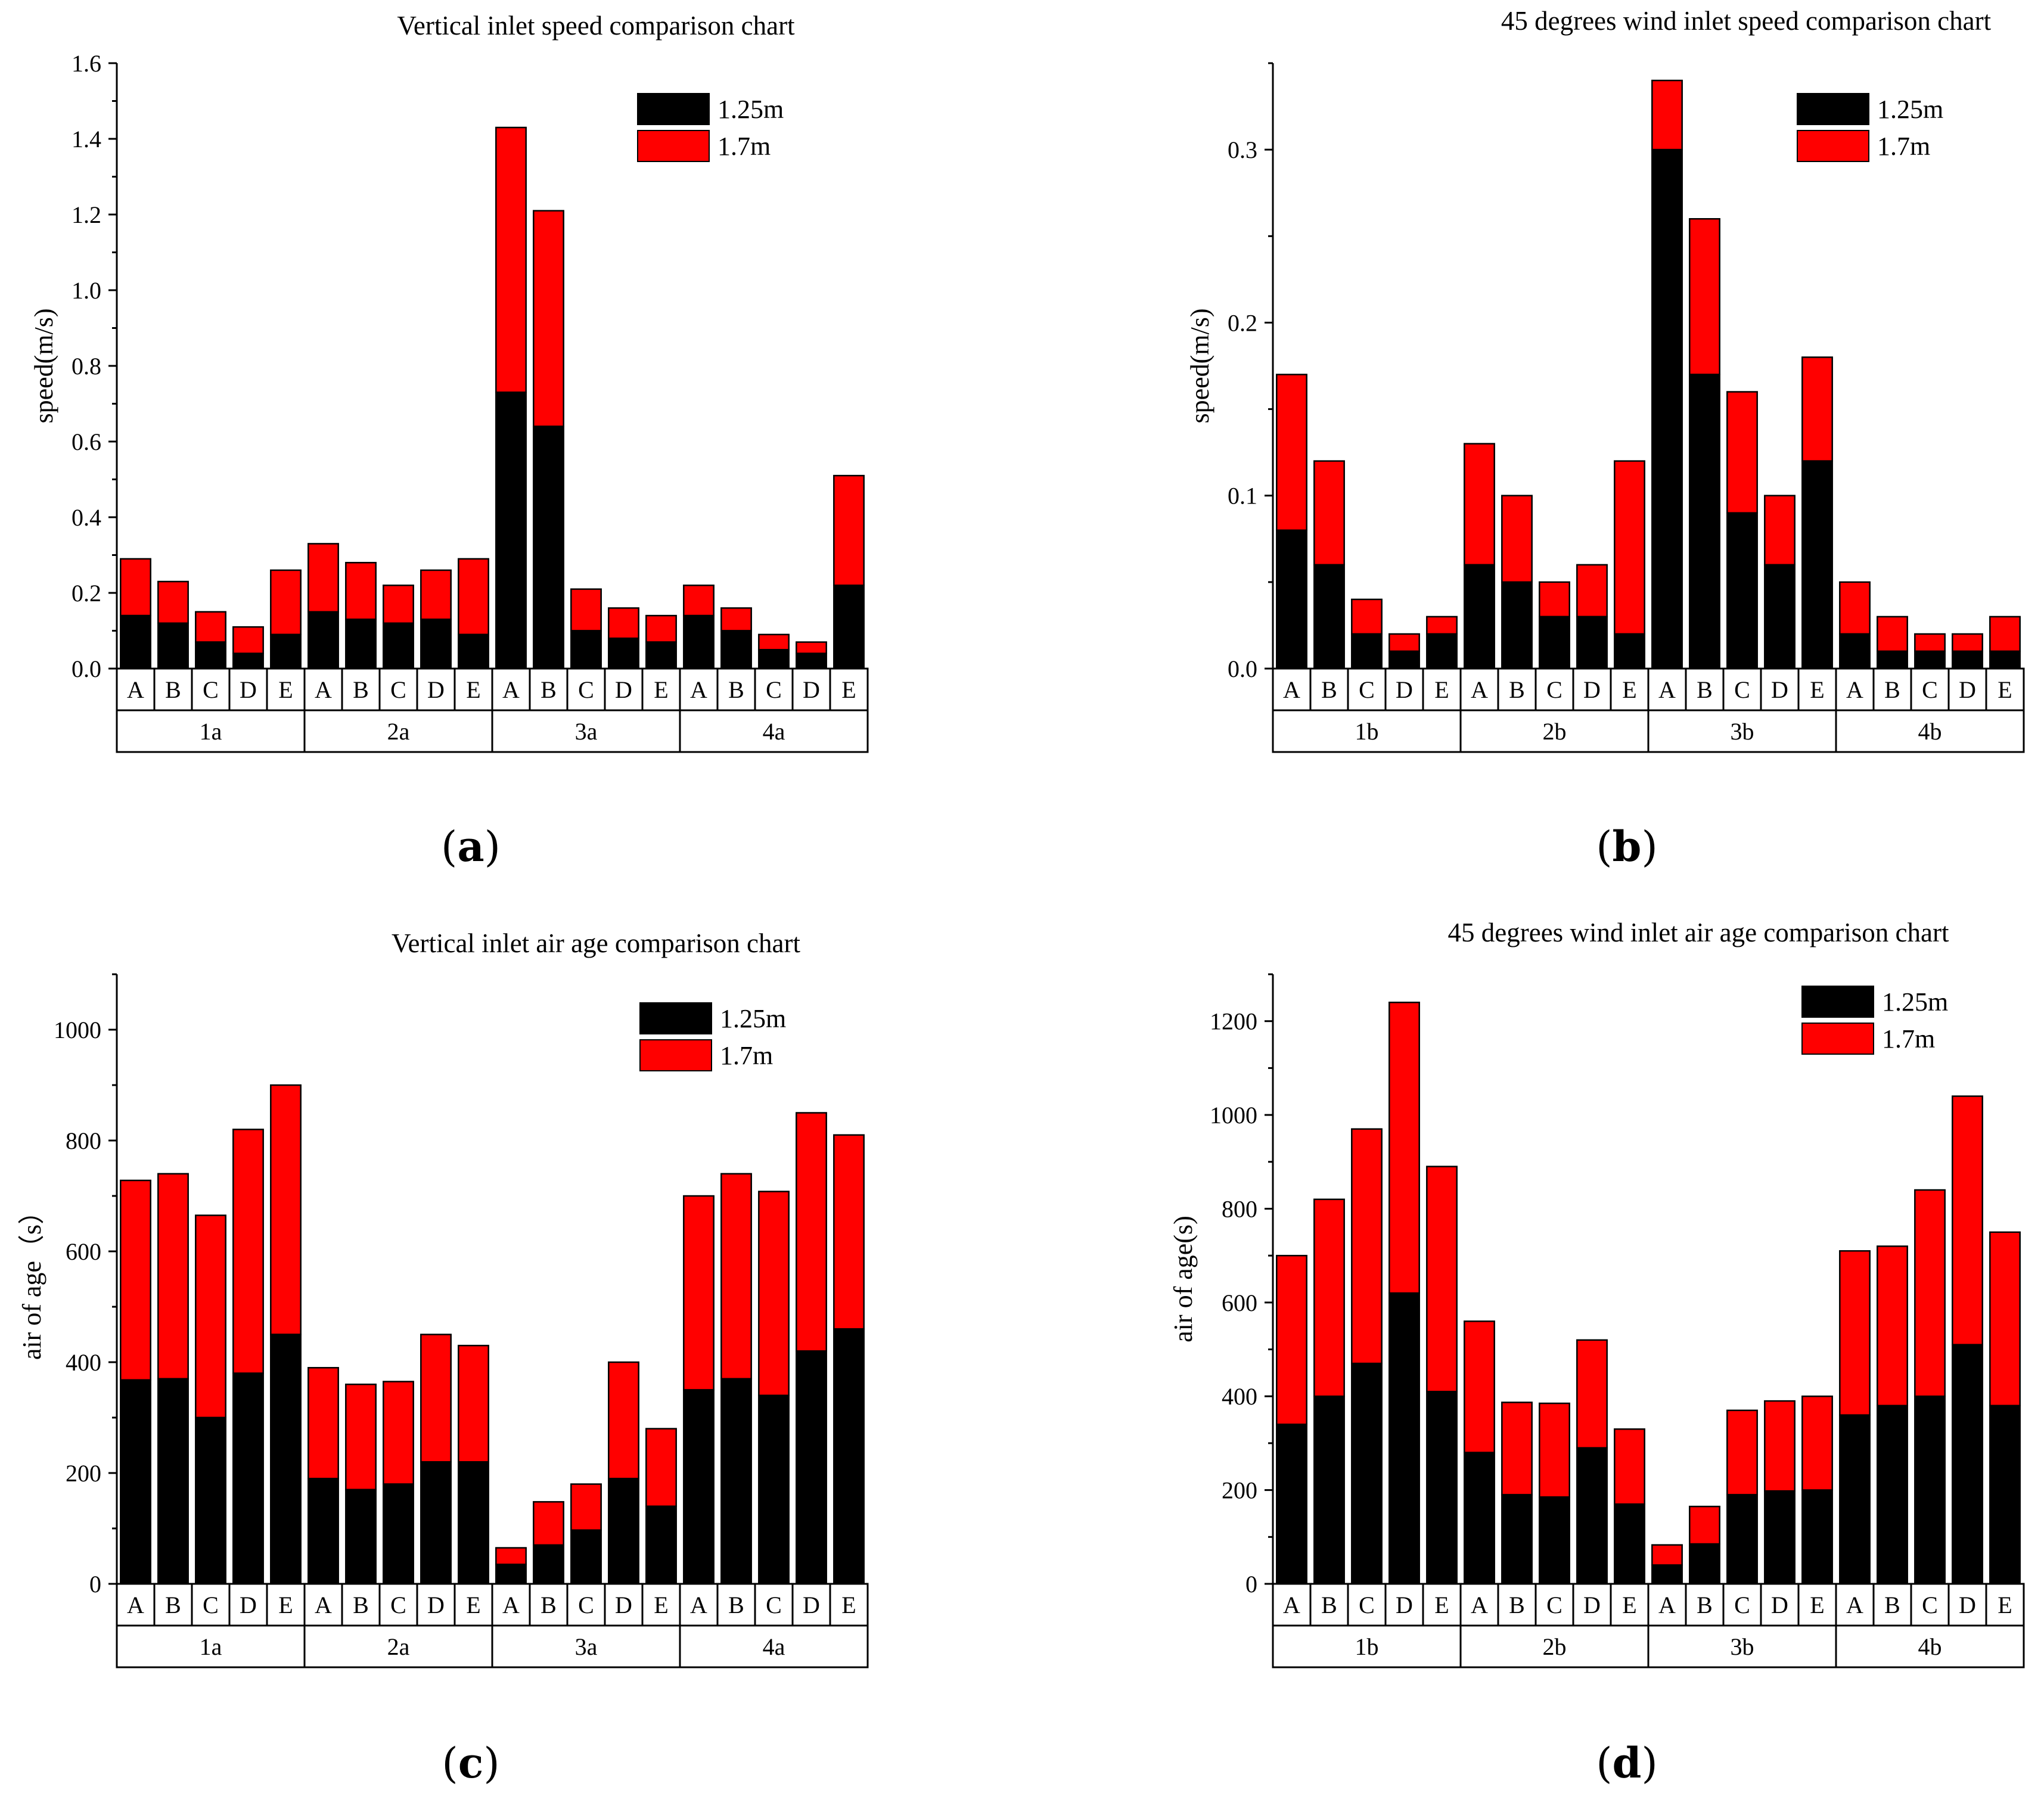 This screenshot has width=2044, height=1793. I want to click on y-tick-label: 0.1, so click(1243, 496).